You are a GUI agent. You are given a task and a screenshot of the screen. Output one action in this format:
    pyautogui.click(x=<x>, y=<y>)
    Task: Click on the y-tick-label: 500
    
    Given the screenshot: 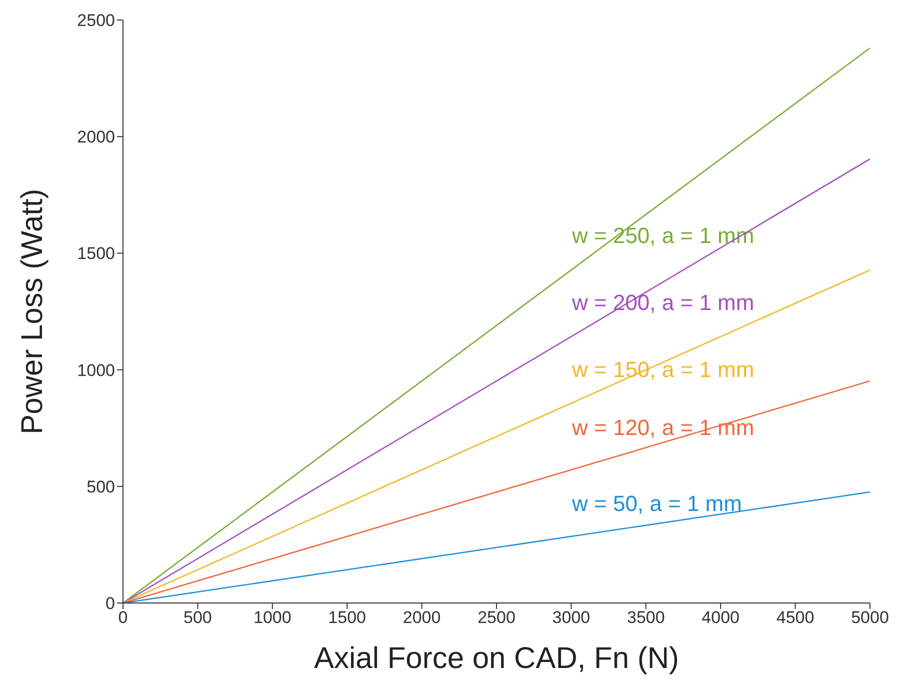 What is the action you would take?
    pyautogui.click(x=100, y=486)
    